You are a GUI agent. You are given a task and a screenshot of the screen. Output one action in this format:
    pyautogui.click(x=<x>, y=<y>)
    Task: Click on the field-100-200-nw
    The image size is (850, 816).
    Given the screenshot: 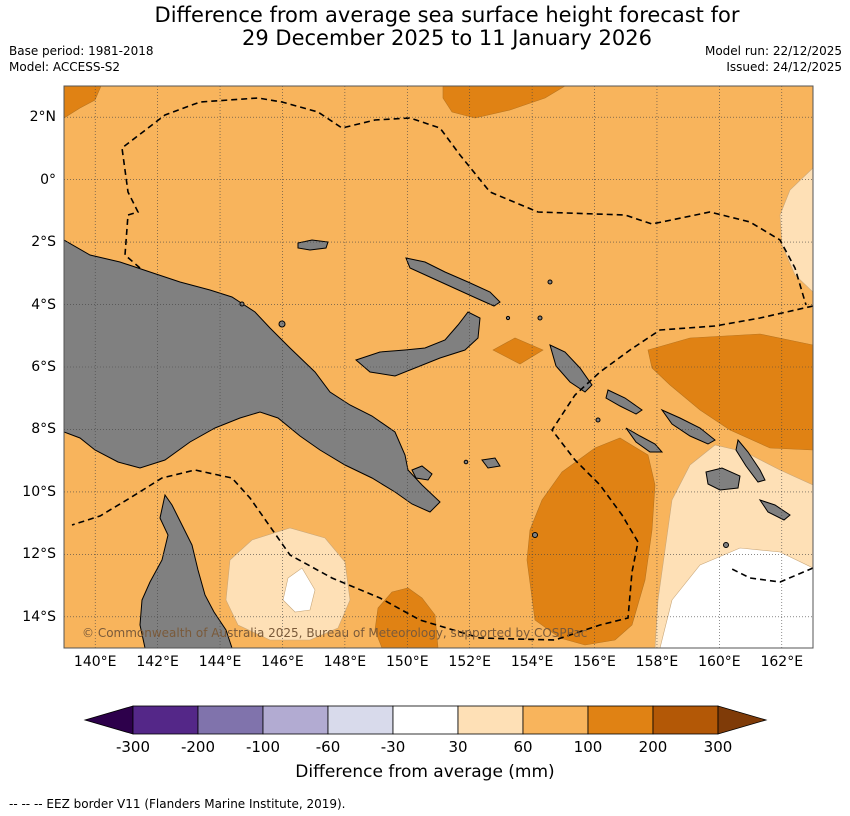 What is the action you would take?
    pyautogui.click(x=83, y=102)
    